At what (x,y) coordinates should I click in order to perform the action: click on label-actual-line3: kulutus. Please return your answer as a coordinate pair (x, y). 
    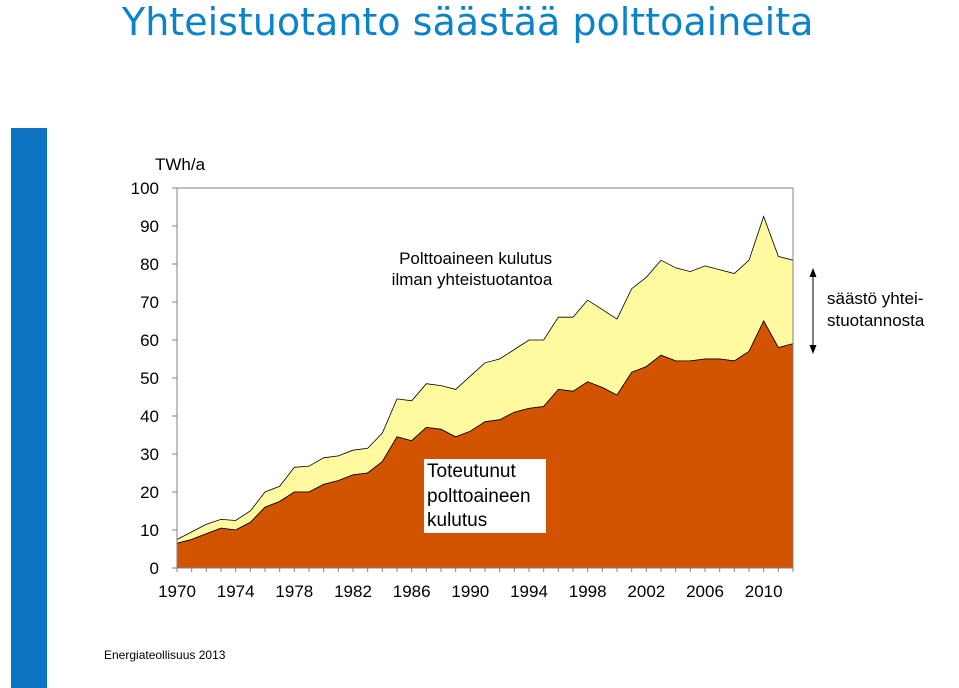
    Looking at the image, I should click on (457, 520).